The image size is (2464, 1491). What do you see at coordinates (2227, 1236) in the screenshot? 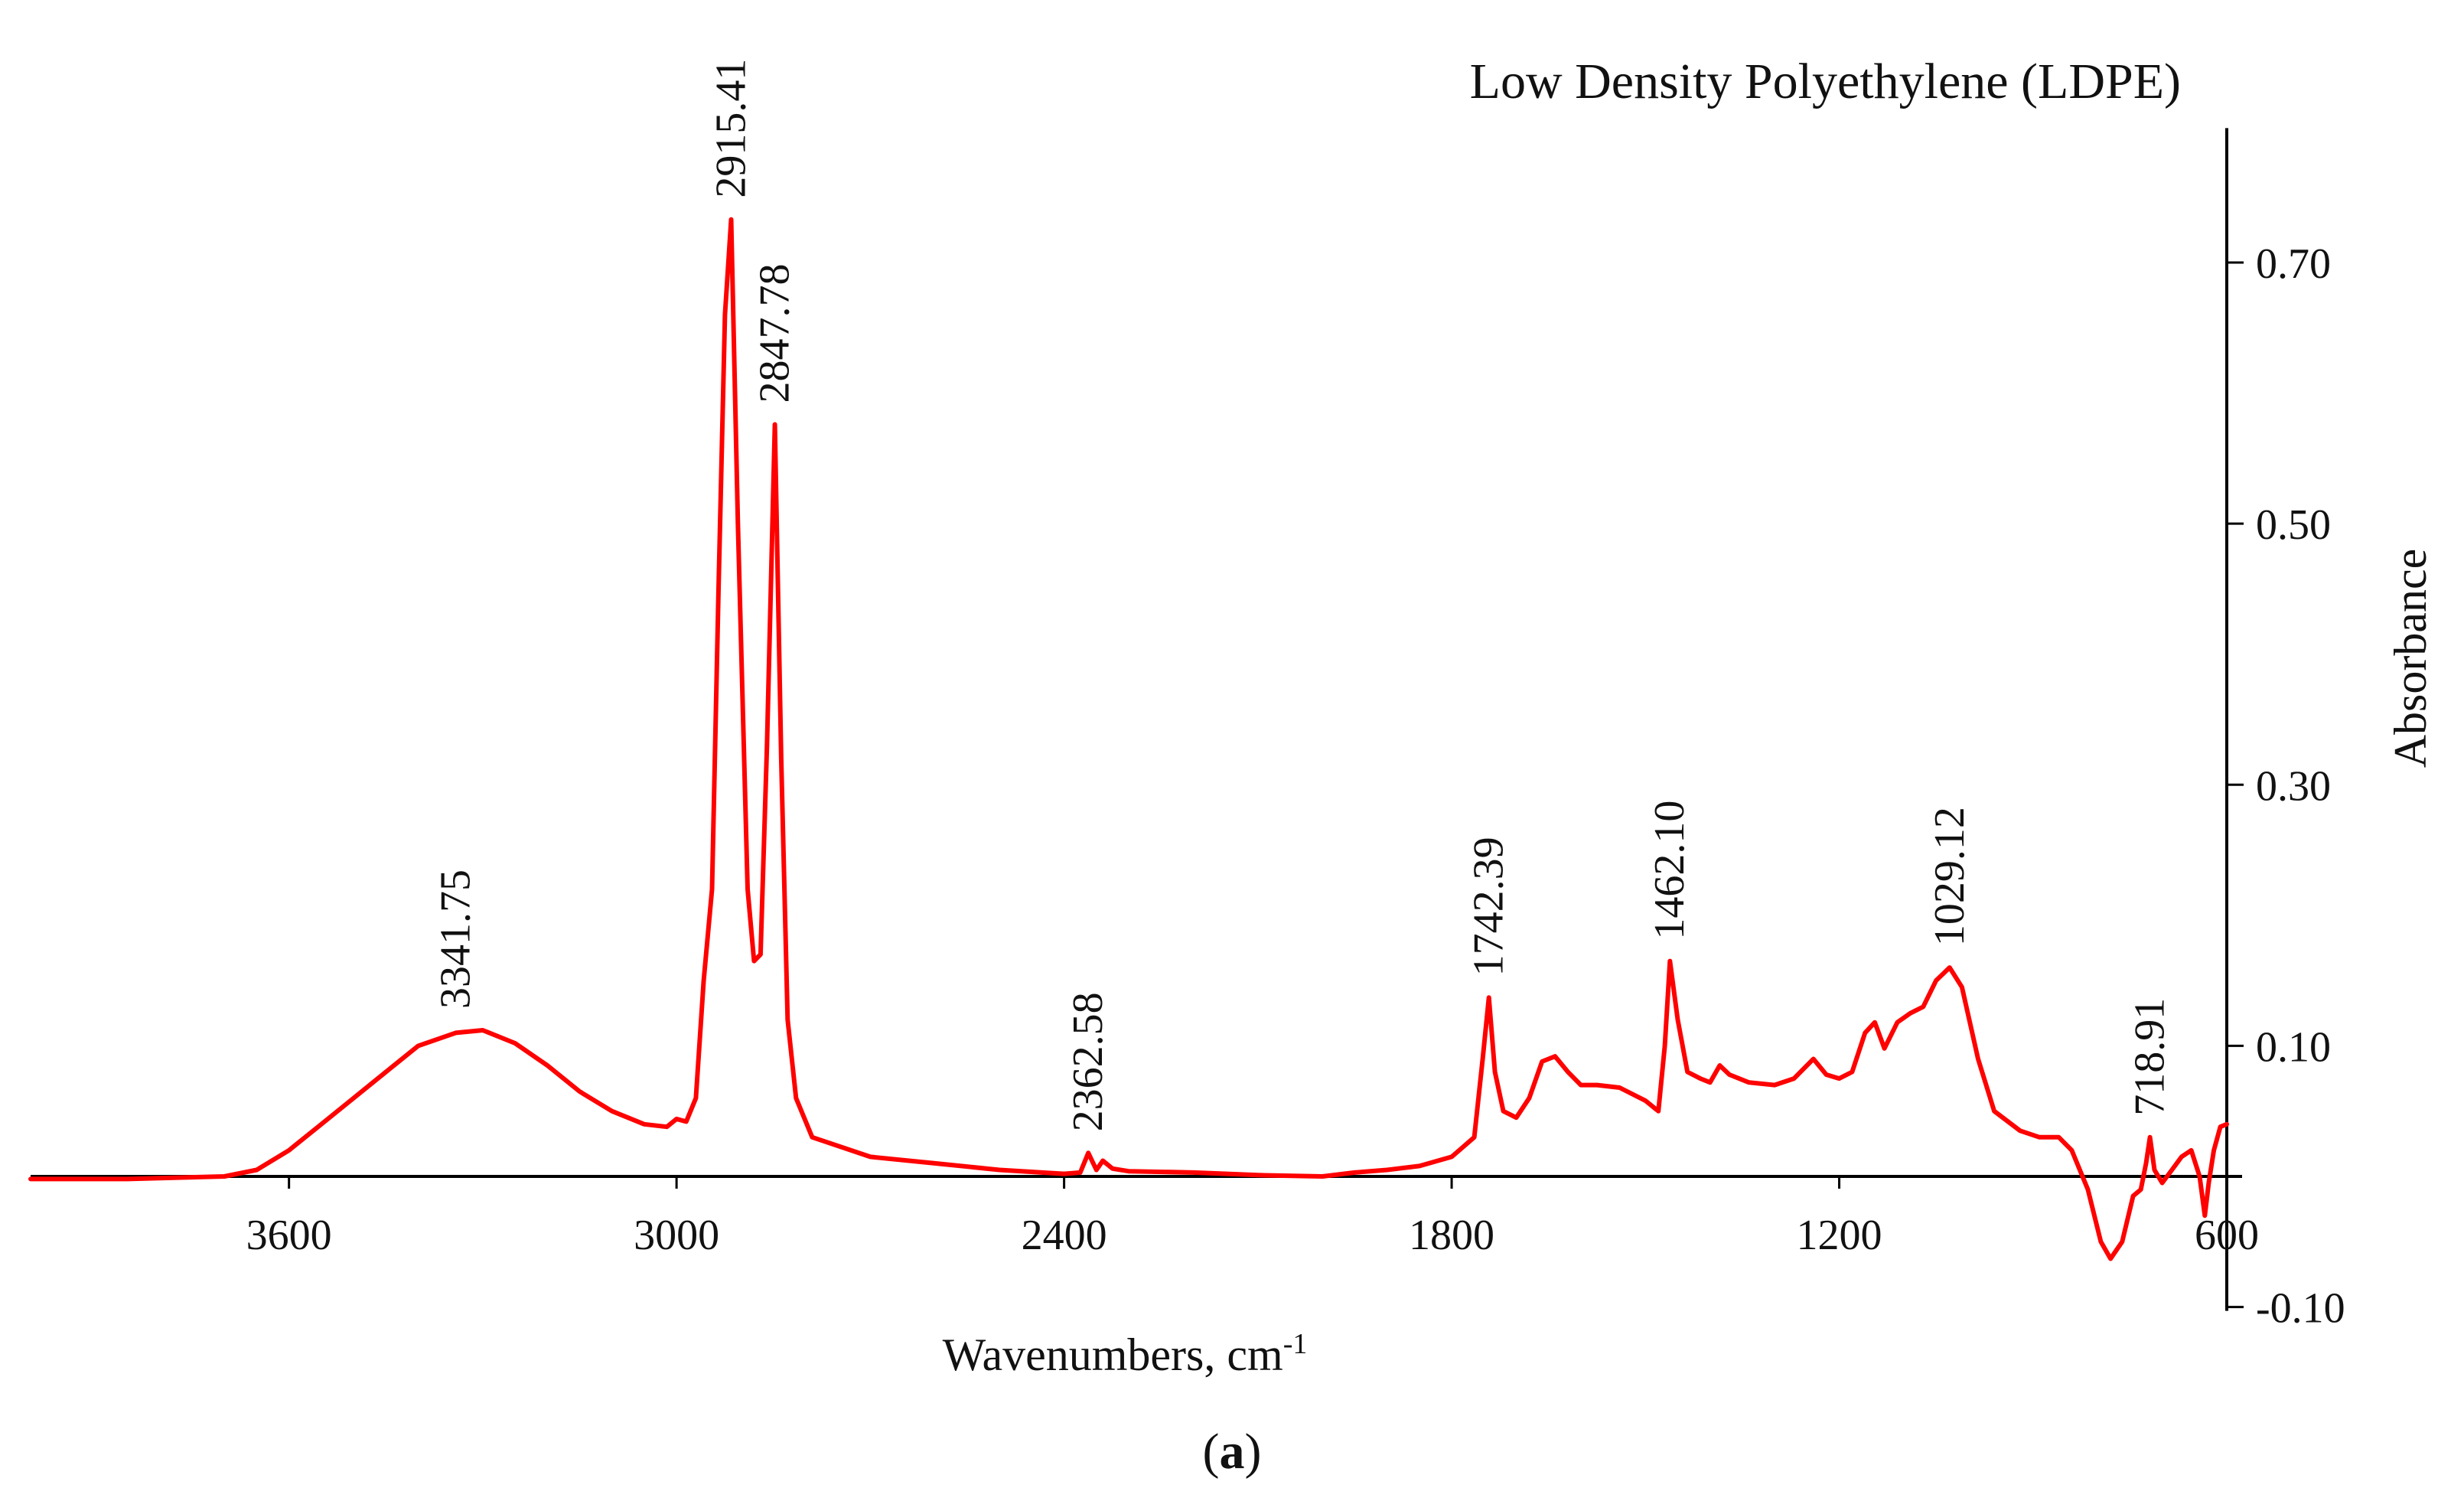
I see `x-tick-label: 600` at bounding box center [2227, 1236].